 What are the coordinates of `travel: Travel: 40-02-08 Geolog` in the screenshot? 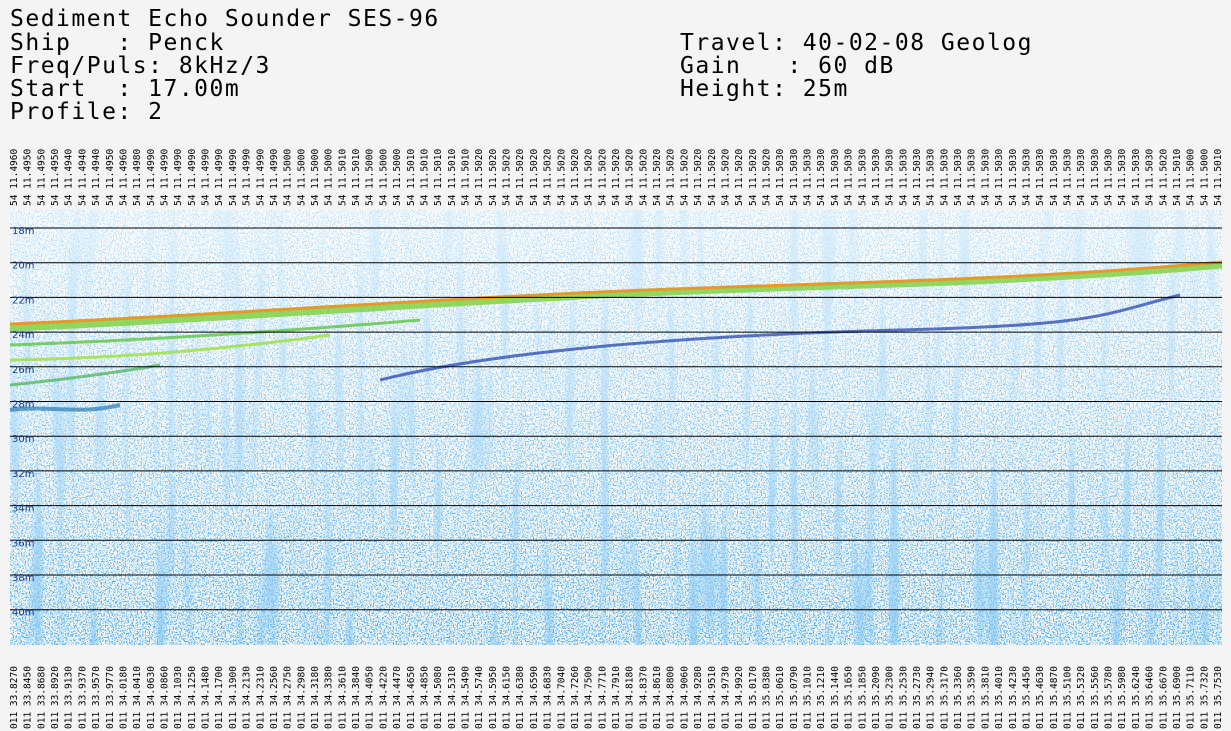 It's located at (856, 43).